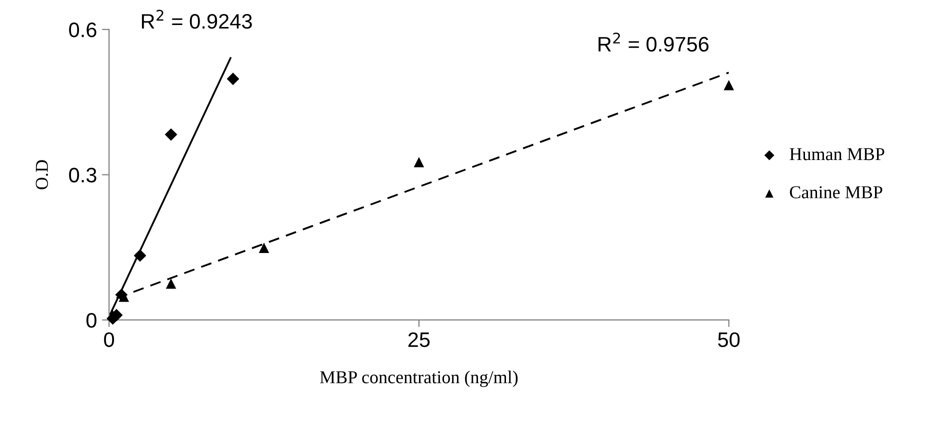  Describe the element at coordinates (197, 19) in the screenshot. I see `text: R$^{2}$ = 0.9243` at that location.